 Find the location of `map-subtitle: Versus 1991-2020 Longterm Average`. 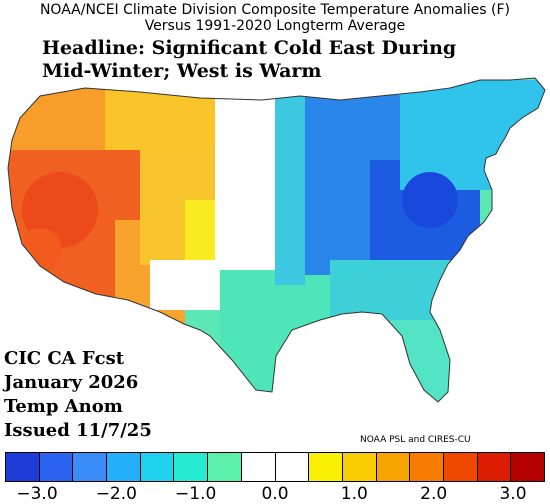

map-subtitle: Versus 1991-2020 Longterm Average is located at coordinates (275, 26).